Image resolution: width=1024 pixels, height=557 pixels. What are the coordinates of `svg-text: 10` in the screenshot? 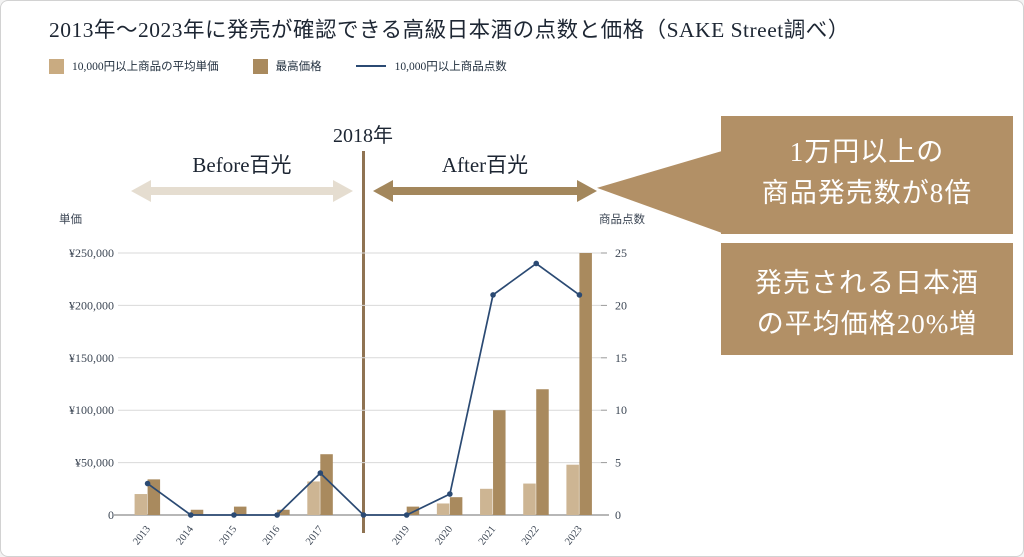 It's located at (621, 410).